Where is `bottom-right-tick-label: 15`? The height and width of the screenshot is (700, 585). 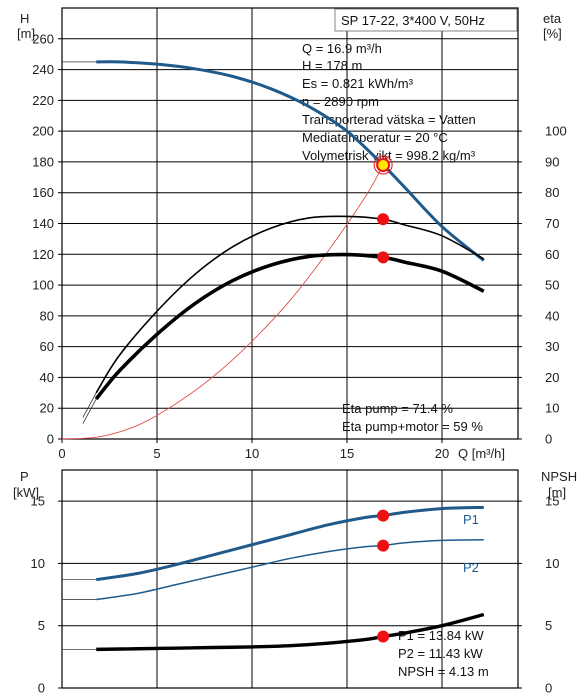
bottom-right-tick-label: 15 is located at coordinates (552, 501).